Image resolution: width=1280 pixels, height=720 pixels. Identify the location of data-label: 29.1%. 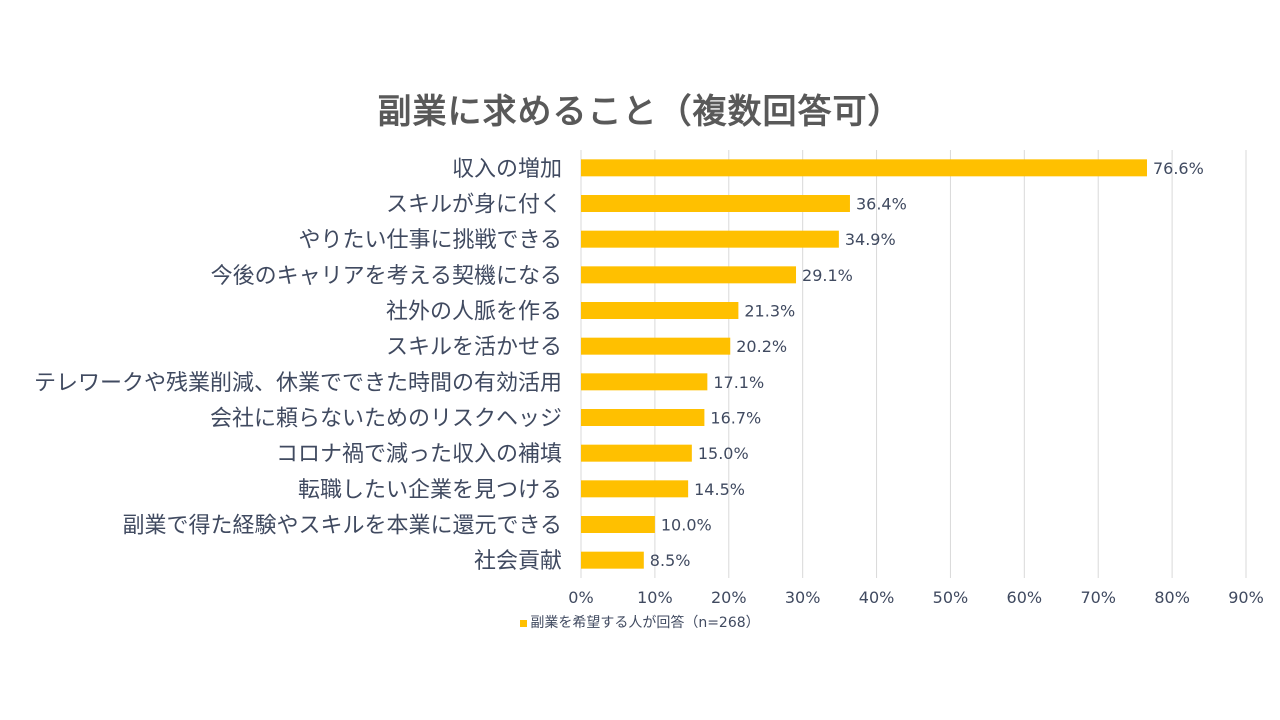
(827, 275).